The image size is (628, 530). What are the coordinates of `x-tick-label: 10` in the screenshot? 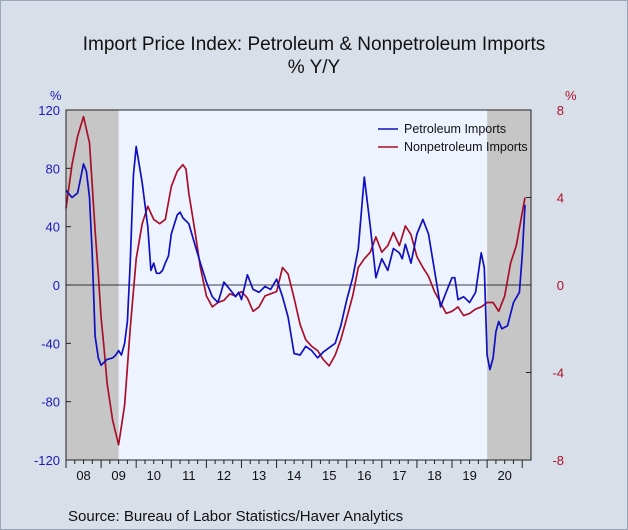 It's located at (154, 475).